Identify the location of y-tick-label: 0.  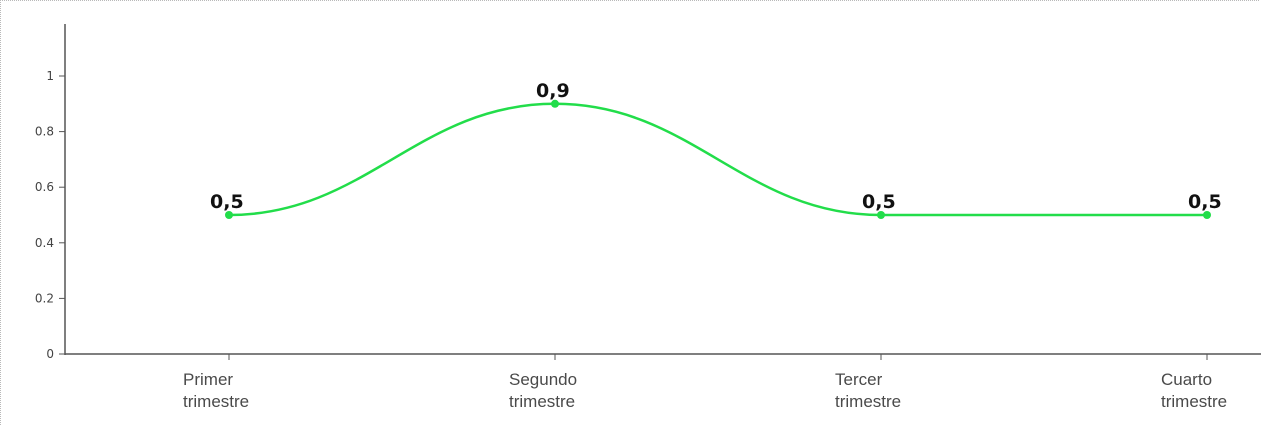
(50, 354).